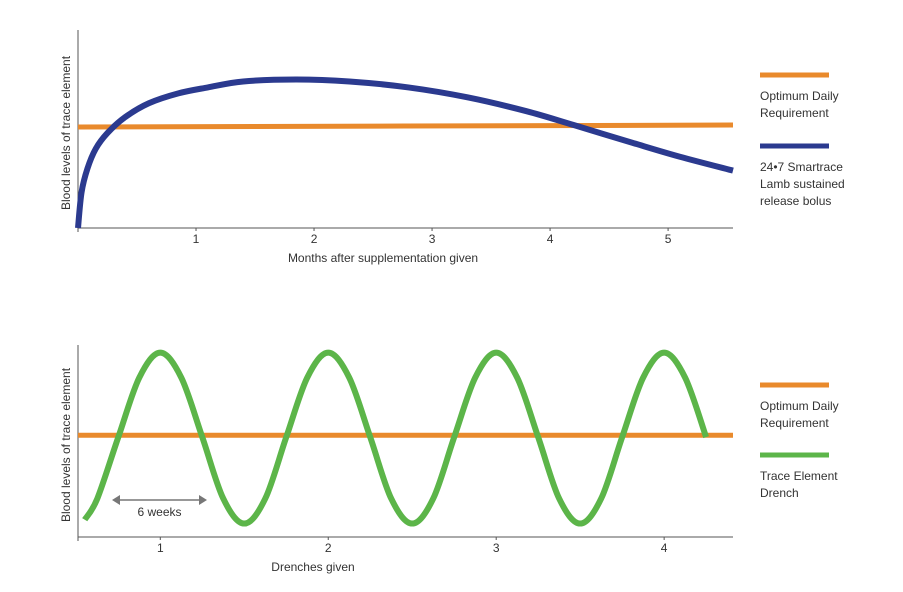  What do you see at coordinates (799, 484) in the screenshot?
I see `legend-label: Trace Element Drench` at bounding box center [799, 484].